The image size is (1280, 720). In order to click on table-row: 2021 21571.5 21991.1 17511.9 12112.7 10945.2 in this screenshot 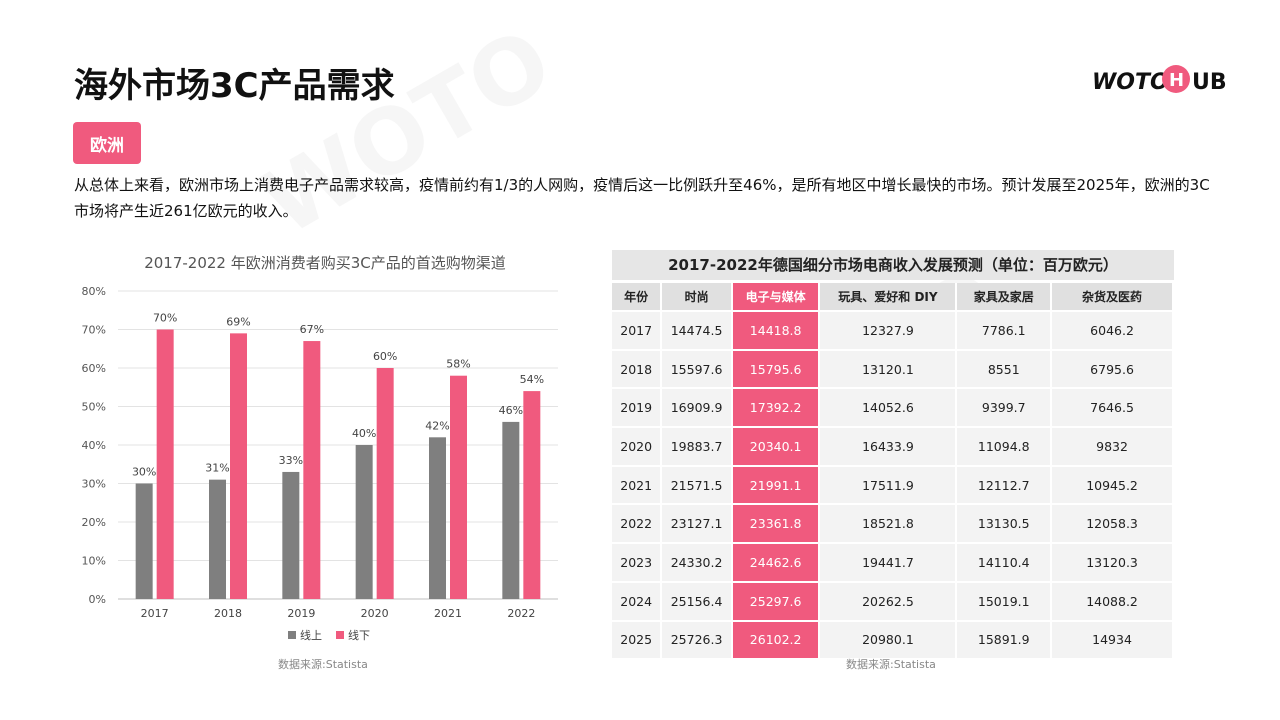, I will do `click(893, 484)`.